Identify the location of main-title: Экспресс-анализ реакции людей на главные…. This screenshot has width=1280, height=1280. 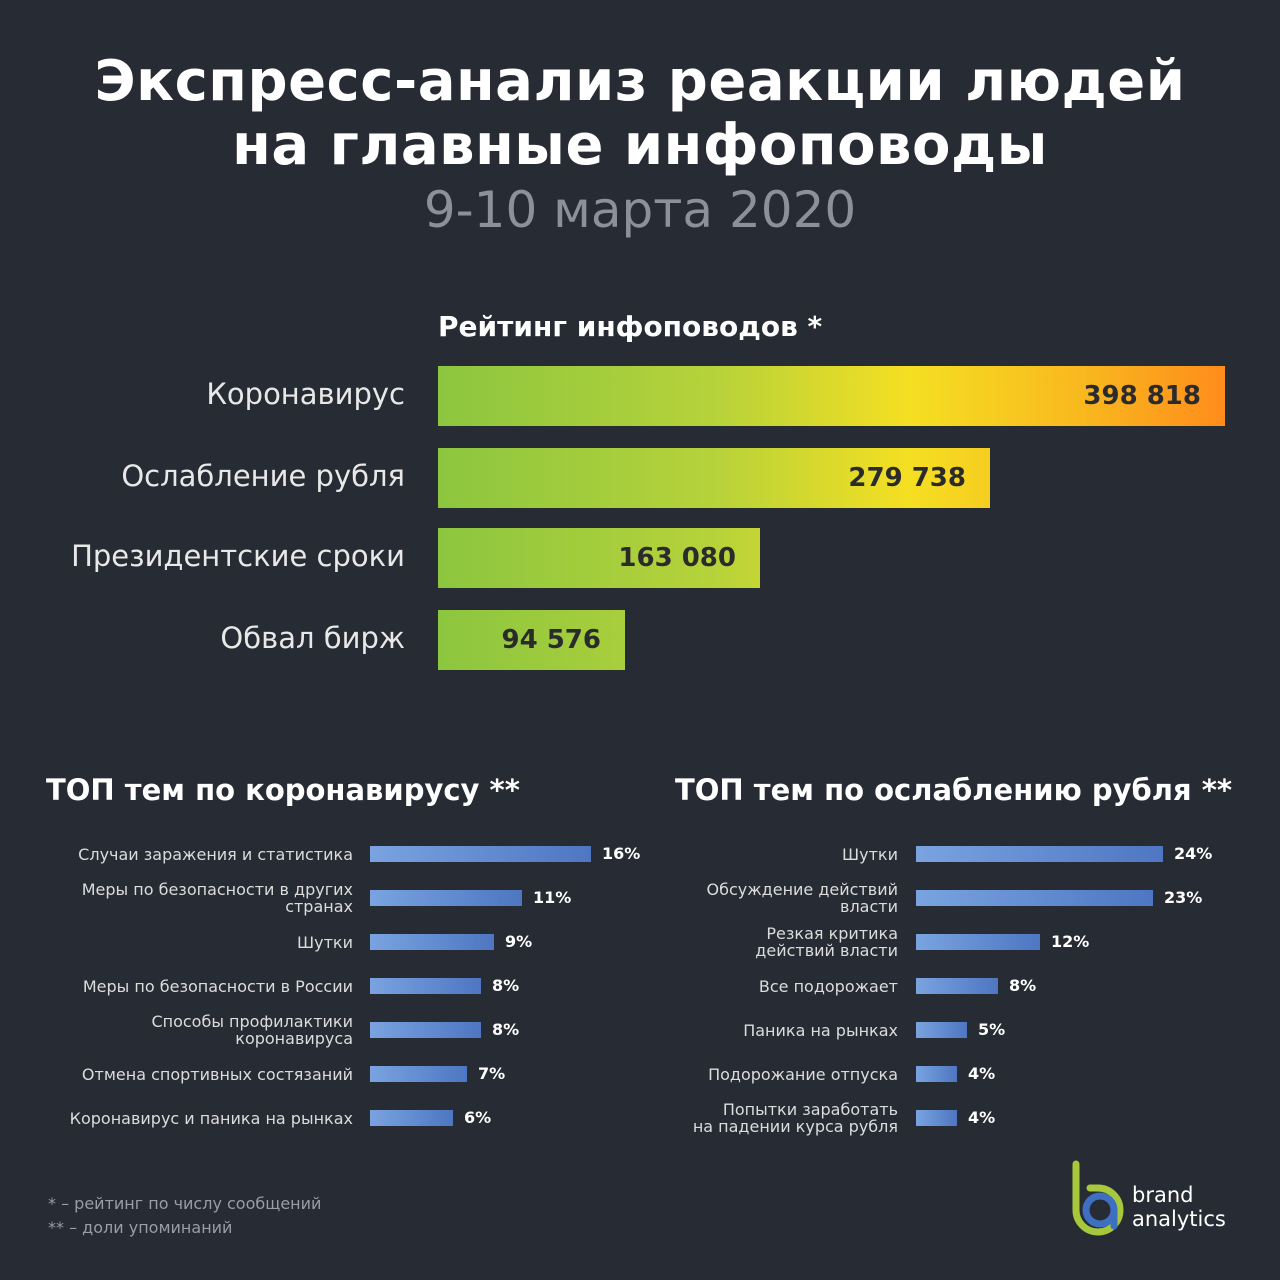
(640, 114).